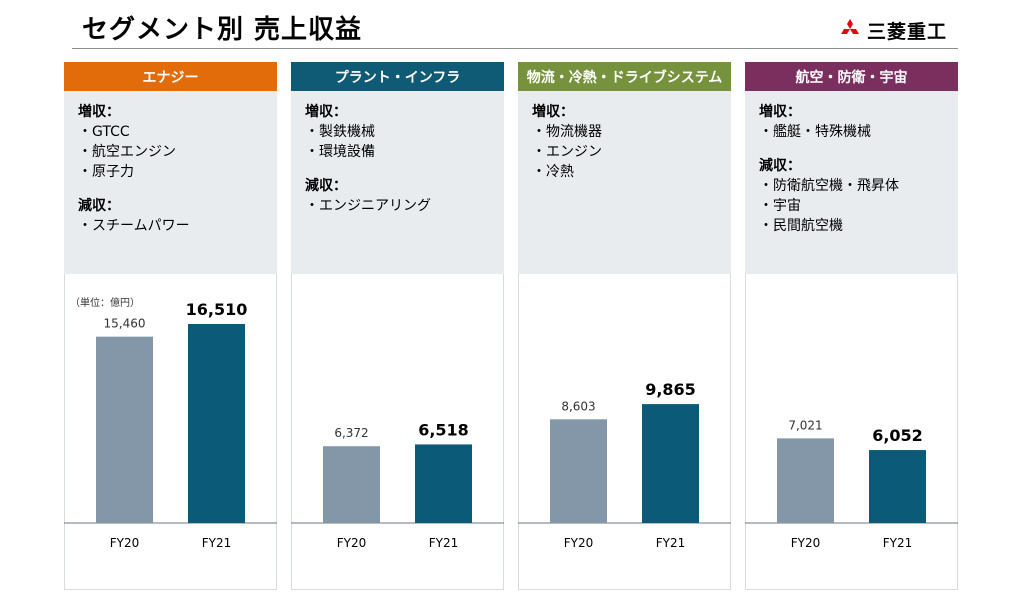 The height and width of the screenshot is (600, 1024). I want to click on segment-factors: 増収： ・物流機器・エンジン・冷熱, so click(624, 182).